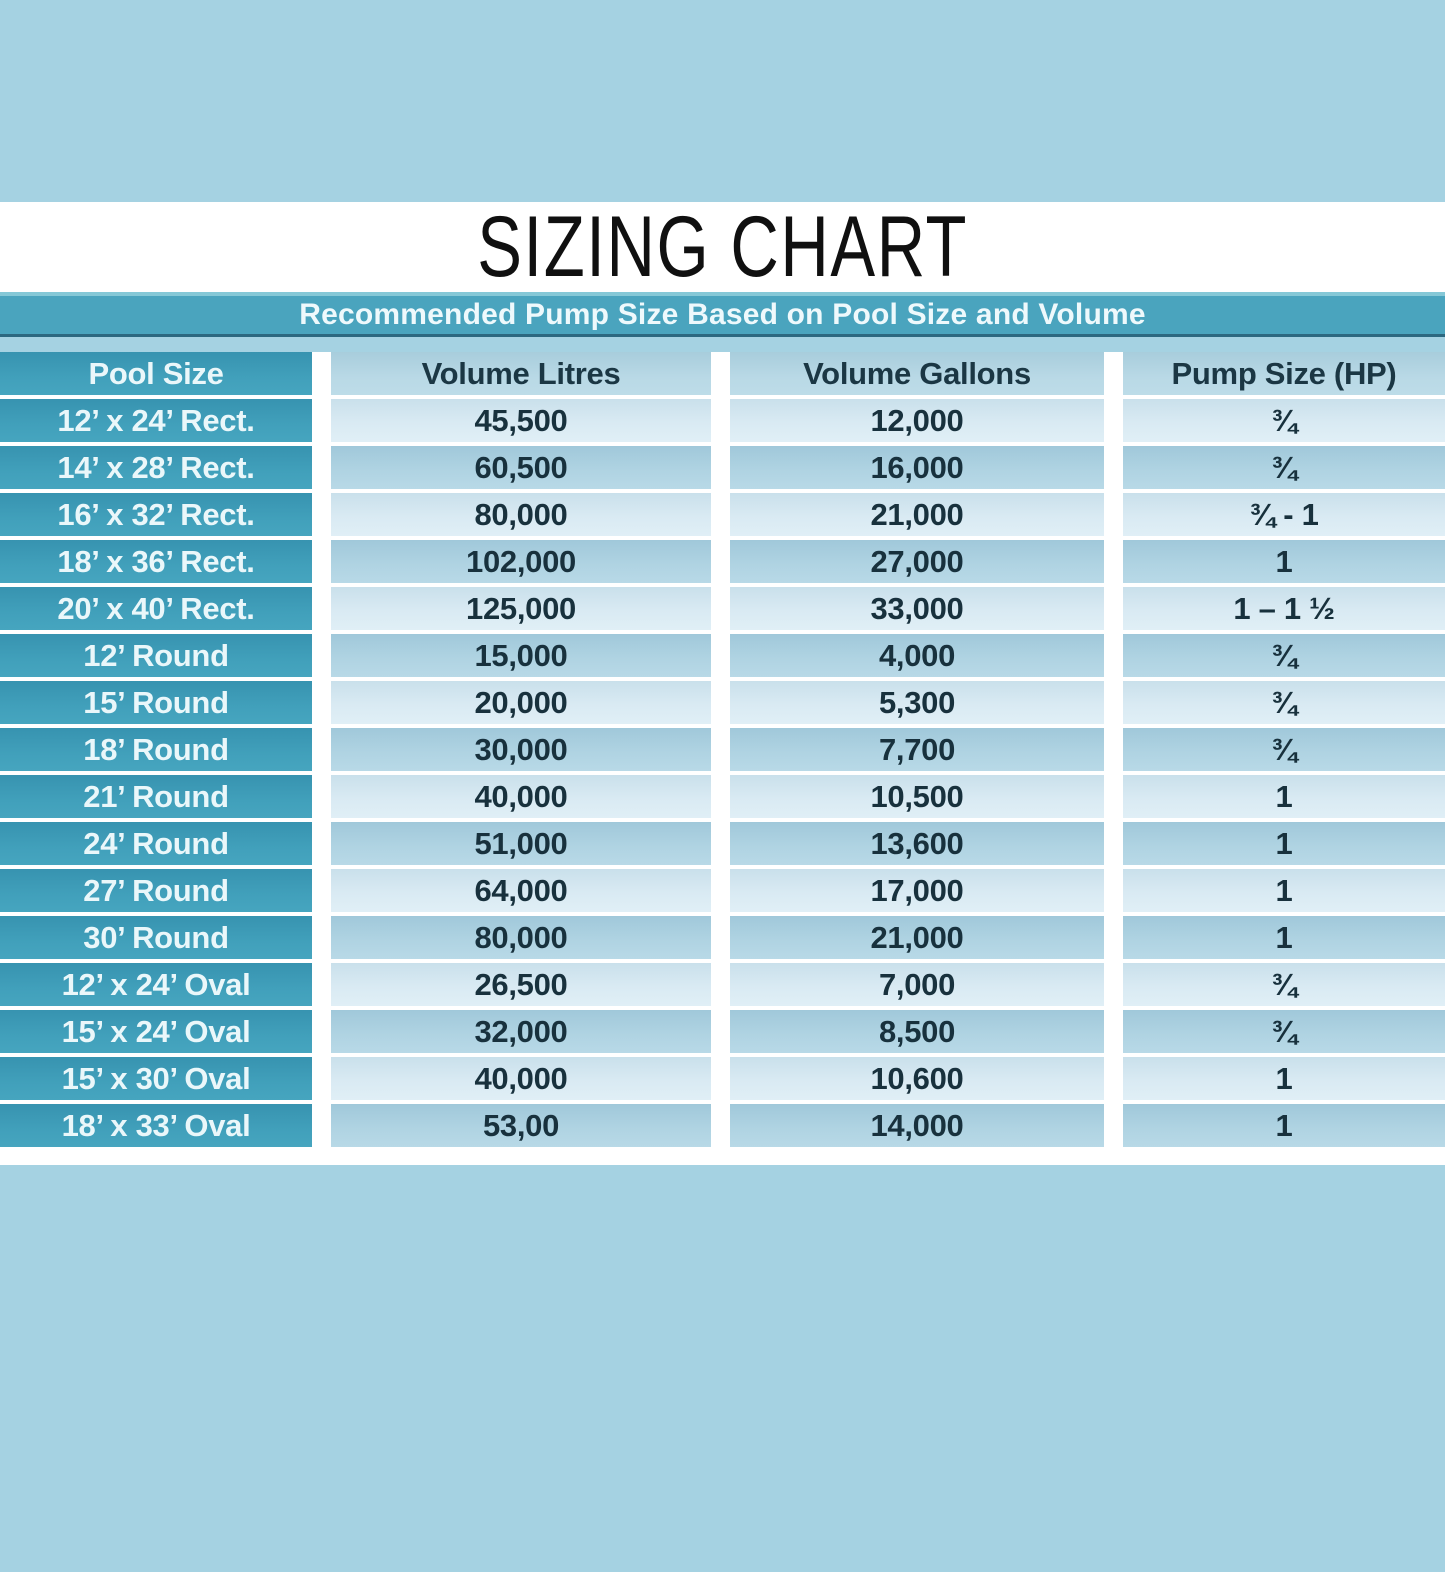 The width and height of the screenshot is (1445, 1572). I want to click on table-row: 24’ Round 51,000 13,600 1, so click(722, 843).